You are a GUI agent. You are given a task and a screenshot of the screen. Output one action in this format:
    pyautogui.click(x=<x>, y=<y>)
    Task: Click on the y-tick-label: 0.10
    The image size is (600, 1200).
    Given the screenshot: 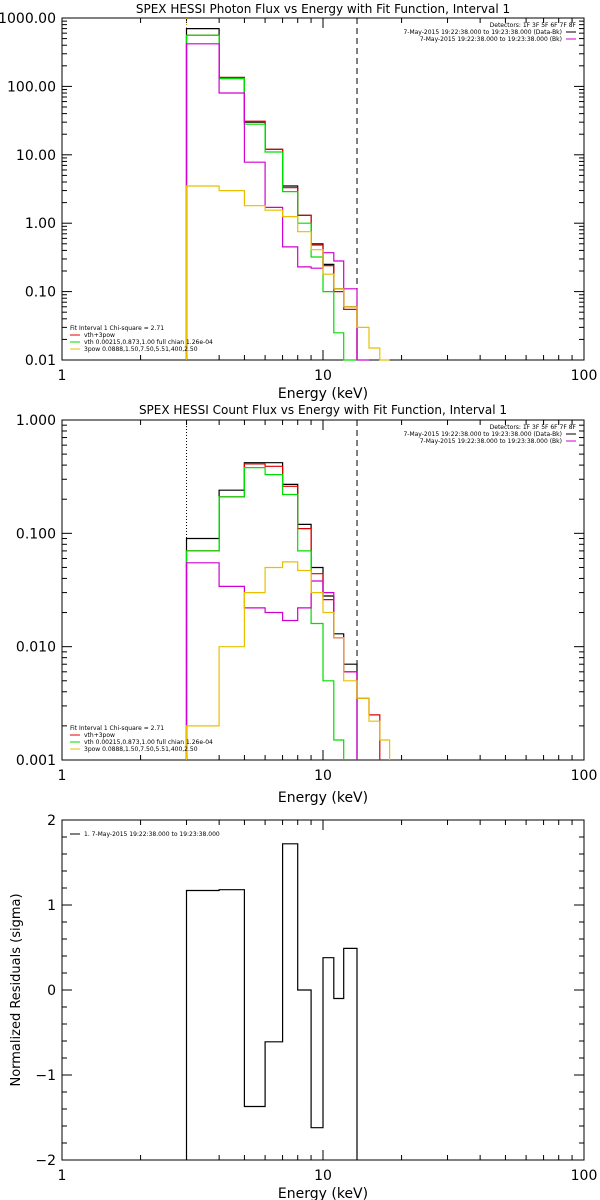 What is the action you would take?
    pyautogui.click(x=40, y=293)
    